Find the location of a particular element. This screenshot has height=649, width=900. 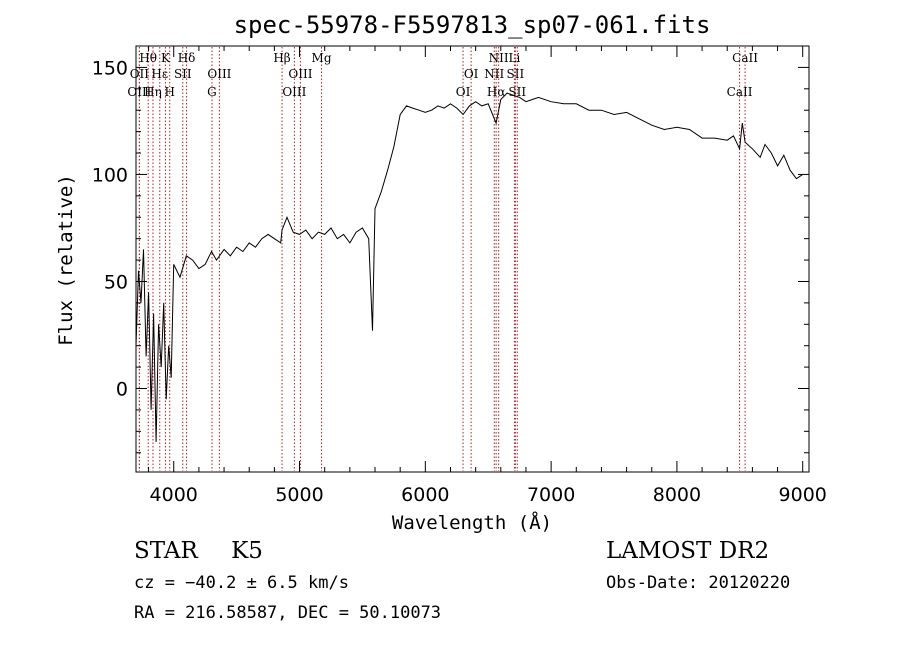

line-label: Hβ is located at coordinates (281, 58).